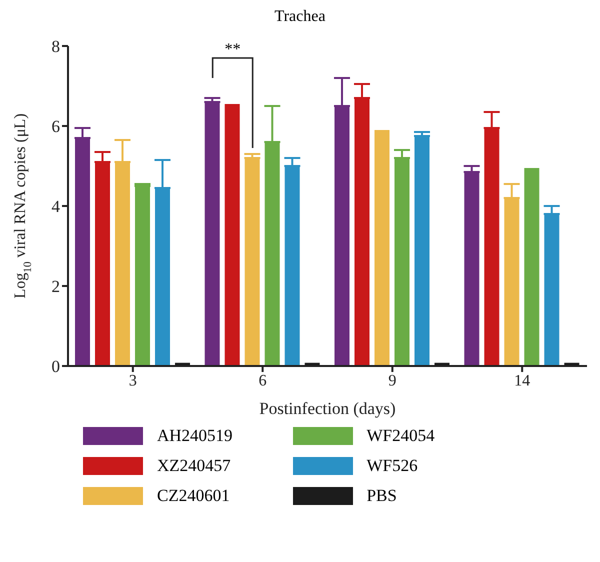  What do you see at coordinates (56, 46) in the screenshot?
I see `y-tick-label: 8` at bounding box center [56, 46].